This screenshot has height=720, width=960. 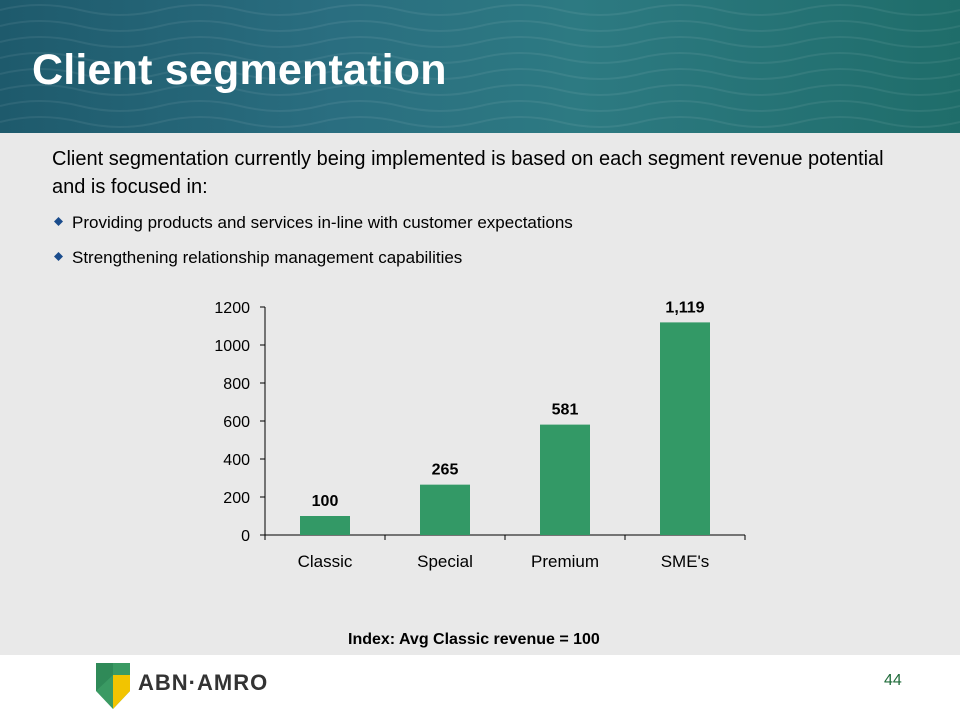 What do you see at coordinates (565, 410) in the screenshot?
I see `data-label: 581` at bounding box center [565, 410].